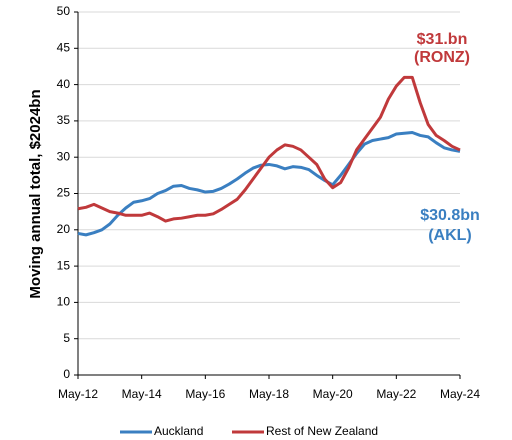  Describe the element at coordinates (269, 394) in the screenshot. I see `x-tick-label: May-18` at that location.